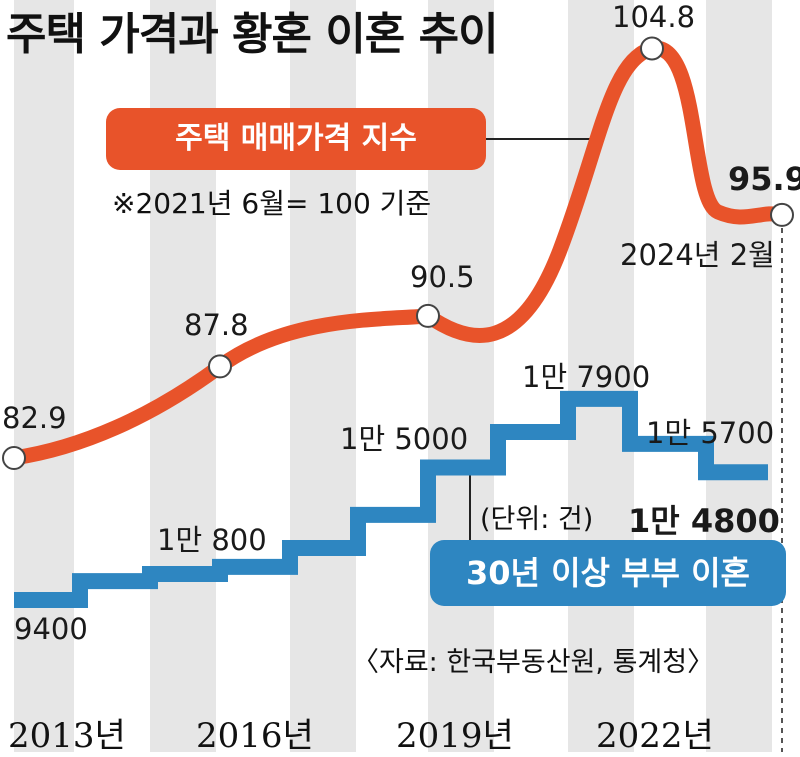  What do you see at coordinates (764, 179) in the screenshot?
I see `price-label-latest: 95.9` at bounding box center [764, 179].